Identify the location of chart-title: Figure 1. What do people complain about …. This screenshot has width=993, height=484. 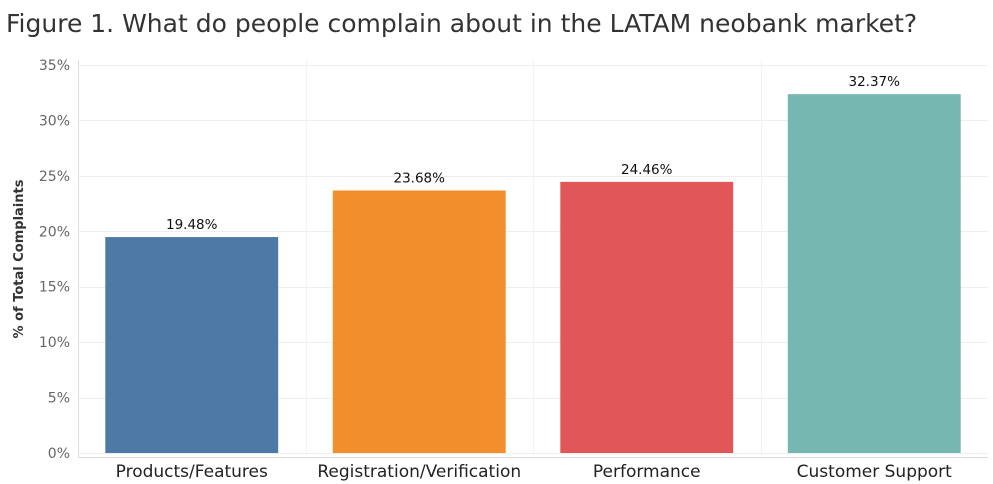
(462, 23).